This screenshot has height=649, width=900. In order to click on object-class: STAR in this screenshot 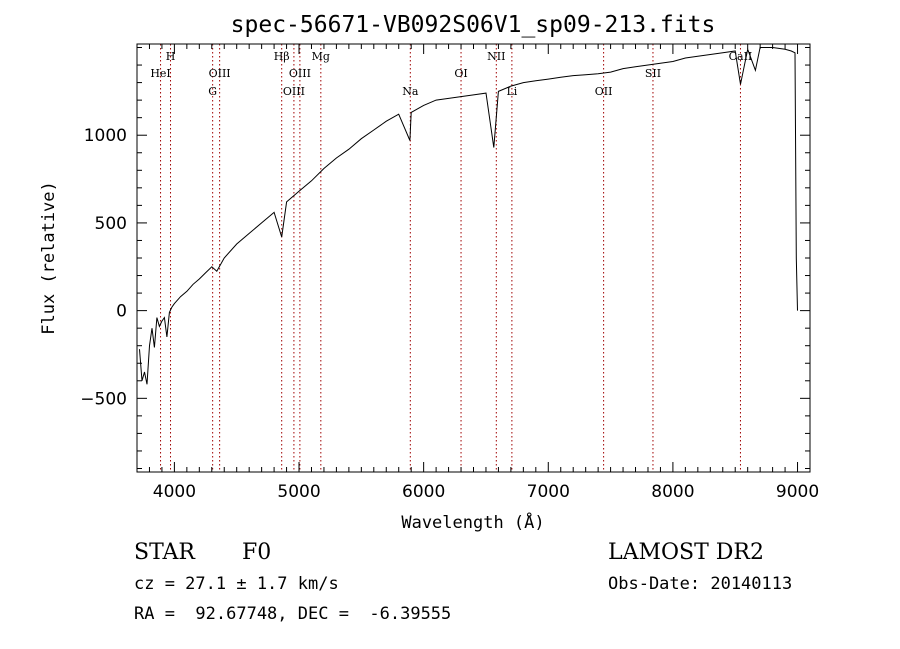, I will do `click(164, 552)`.